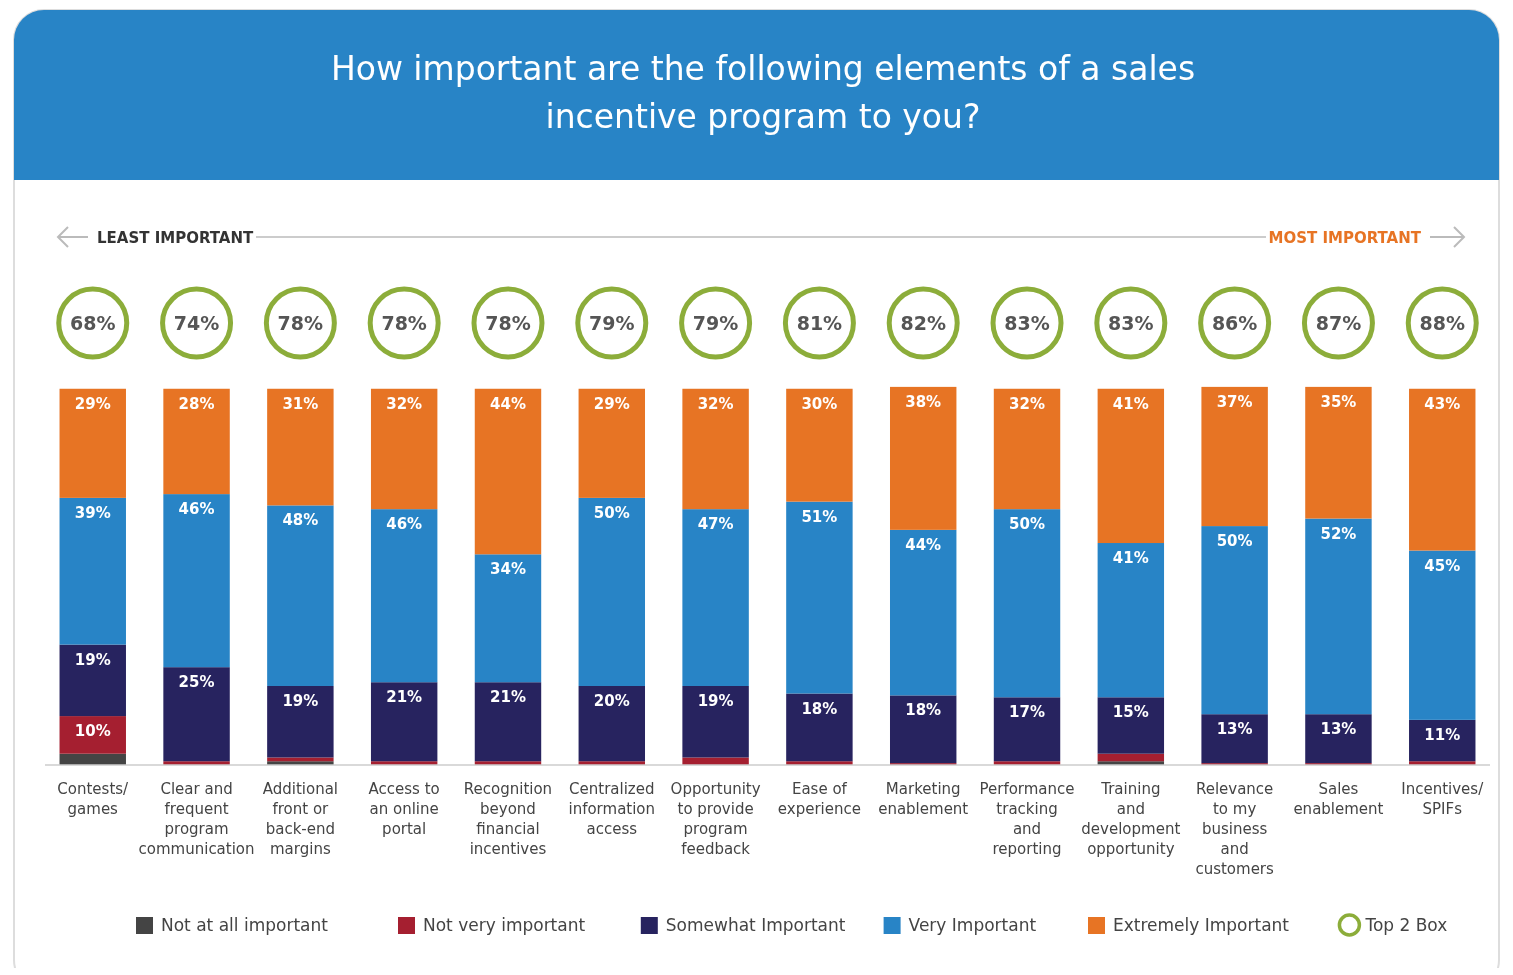 The height and width of the screenshot is (975, 1513). Describe the element at coordinates (196, 682) in the screenshot. I see `data-label: 25%` at that location.